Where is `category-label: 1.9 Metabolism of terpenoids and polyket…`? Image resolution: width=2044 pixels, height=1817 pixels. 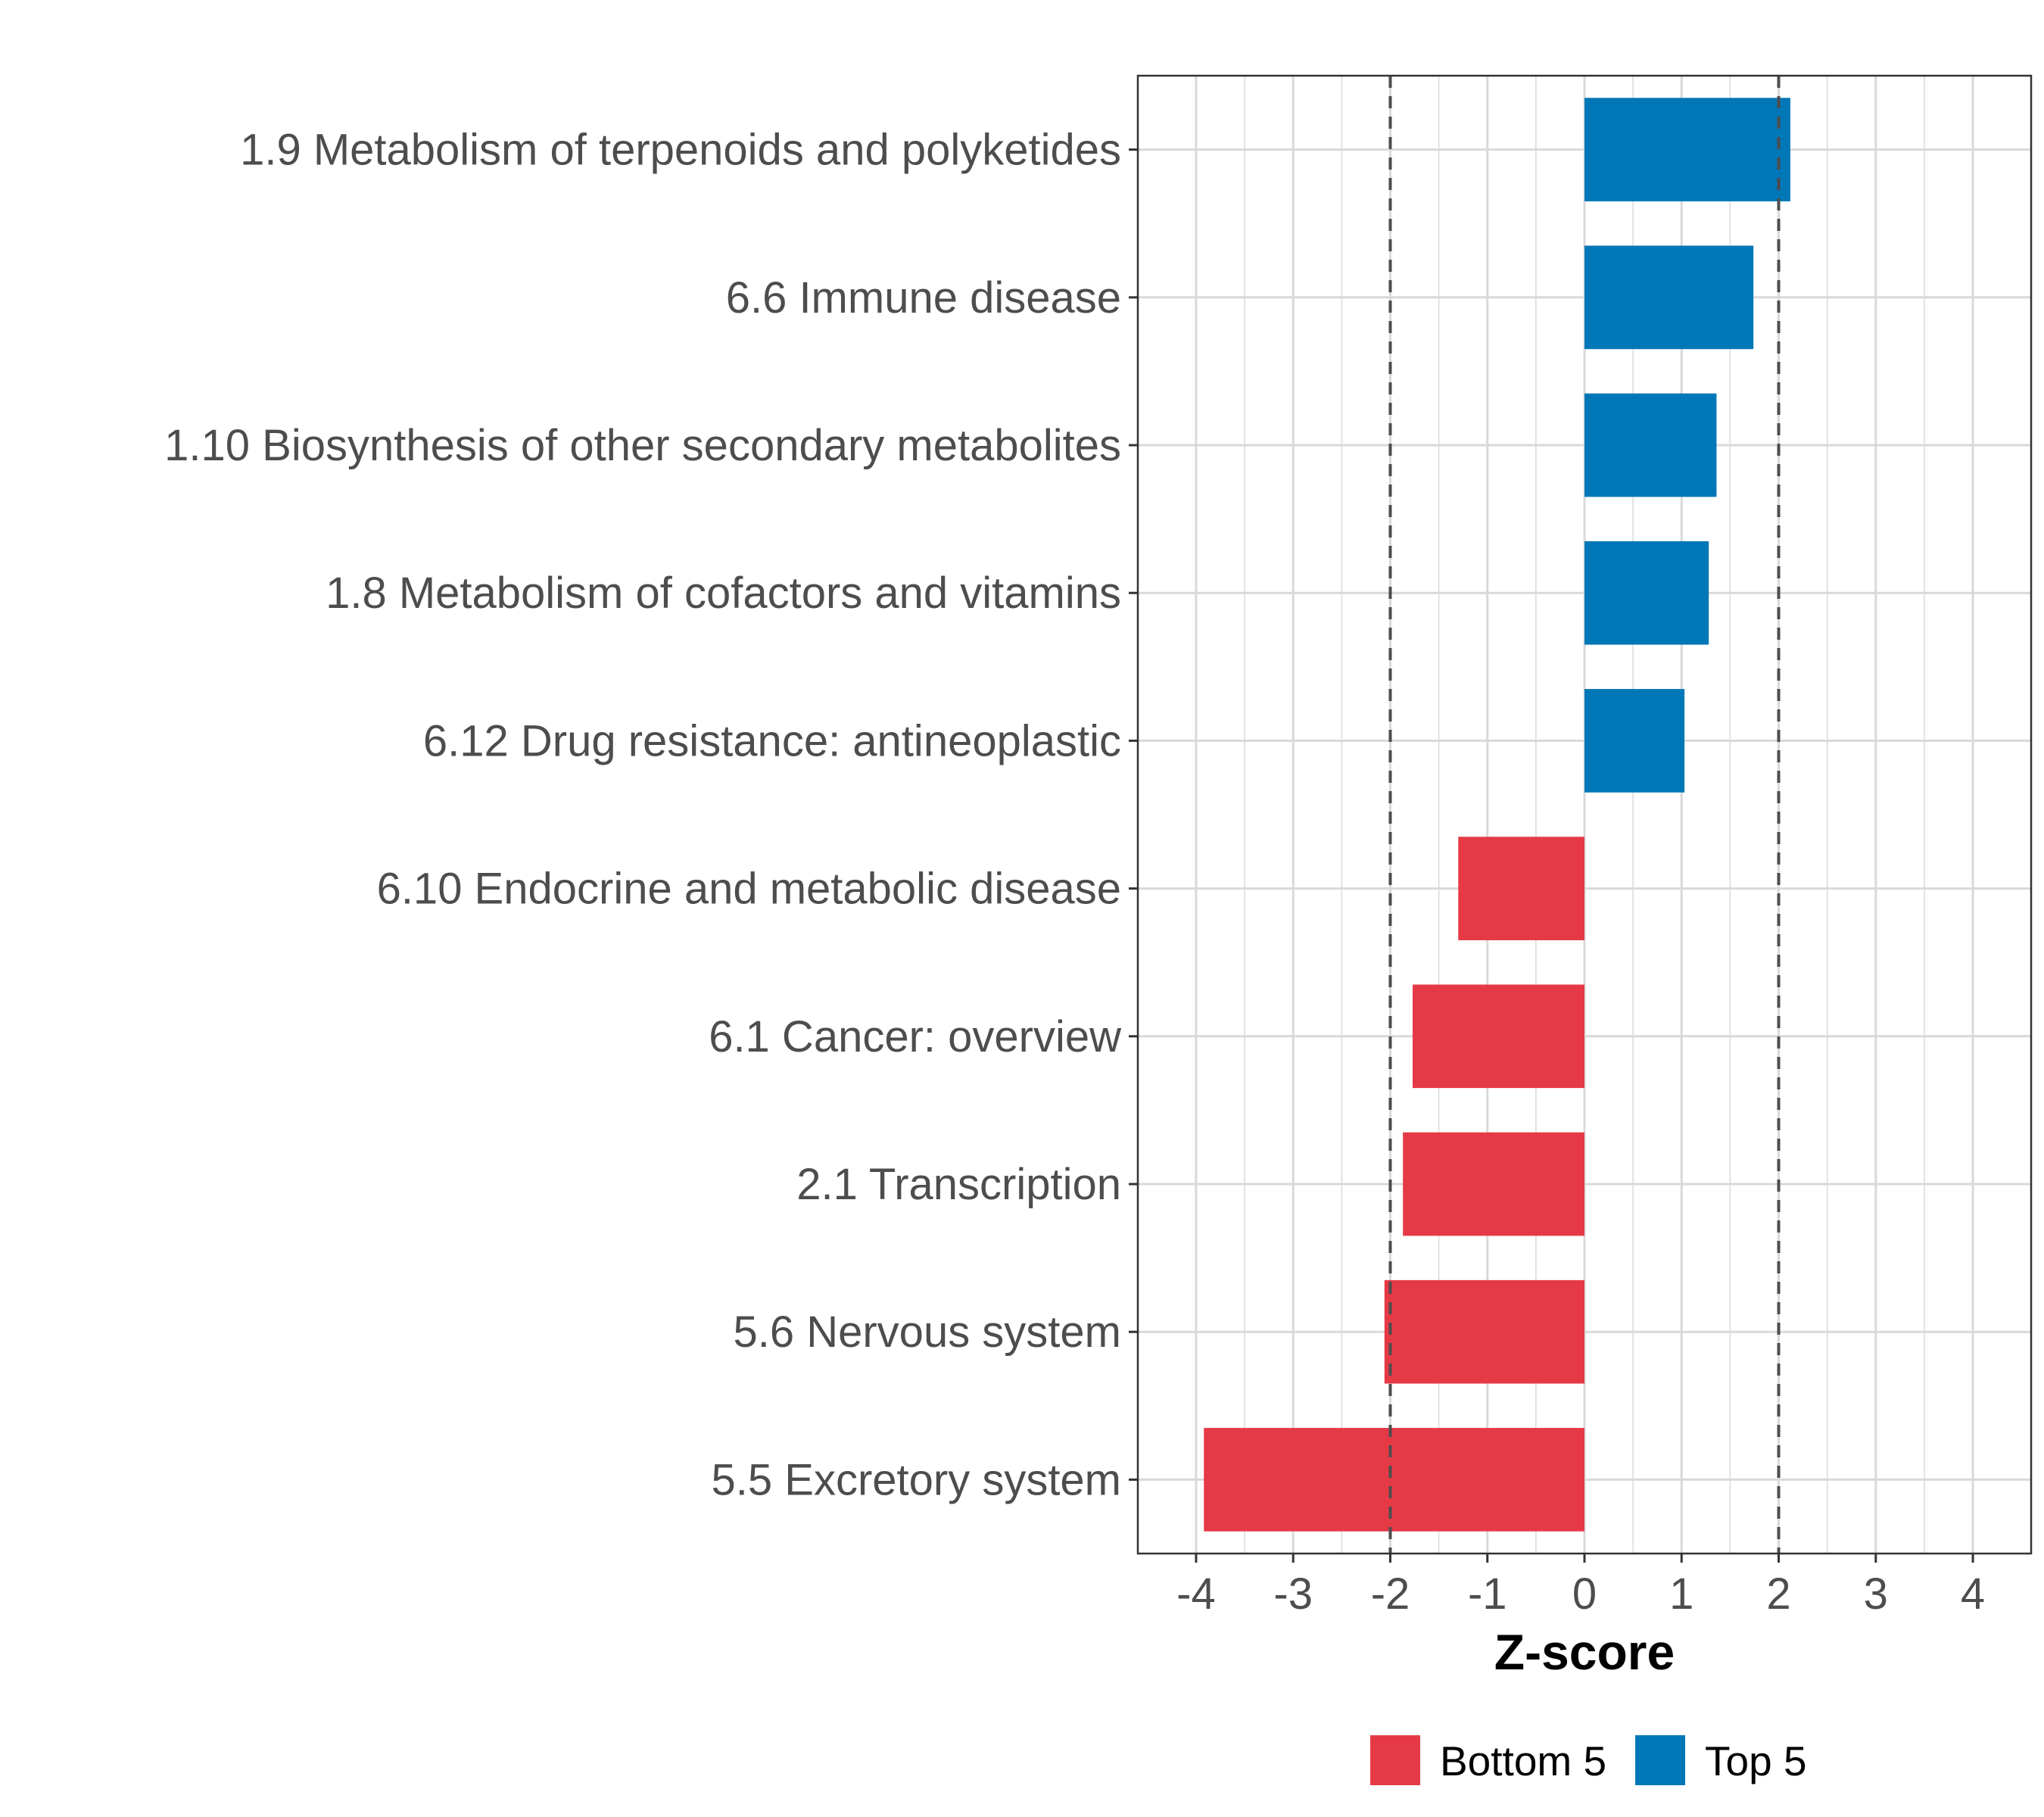
category-label: 1.9 Metabolism of terpenoids and polyket… is located at coordinates (680, 150).